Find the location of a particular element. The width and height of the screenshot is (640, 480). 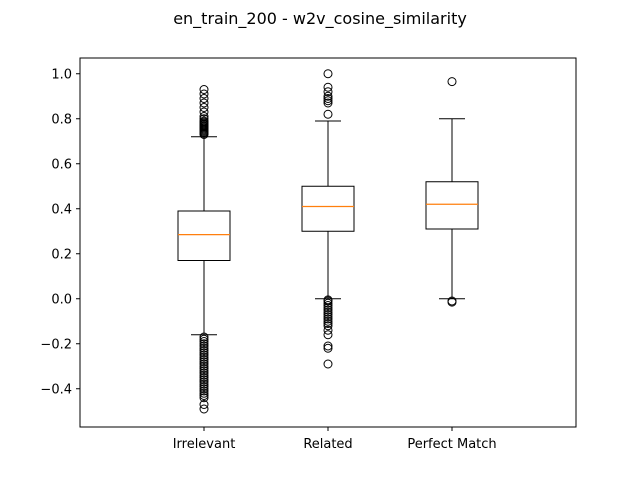

y-tick-label: 0.0 is located at coordinates (61, 299).